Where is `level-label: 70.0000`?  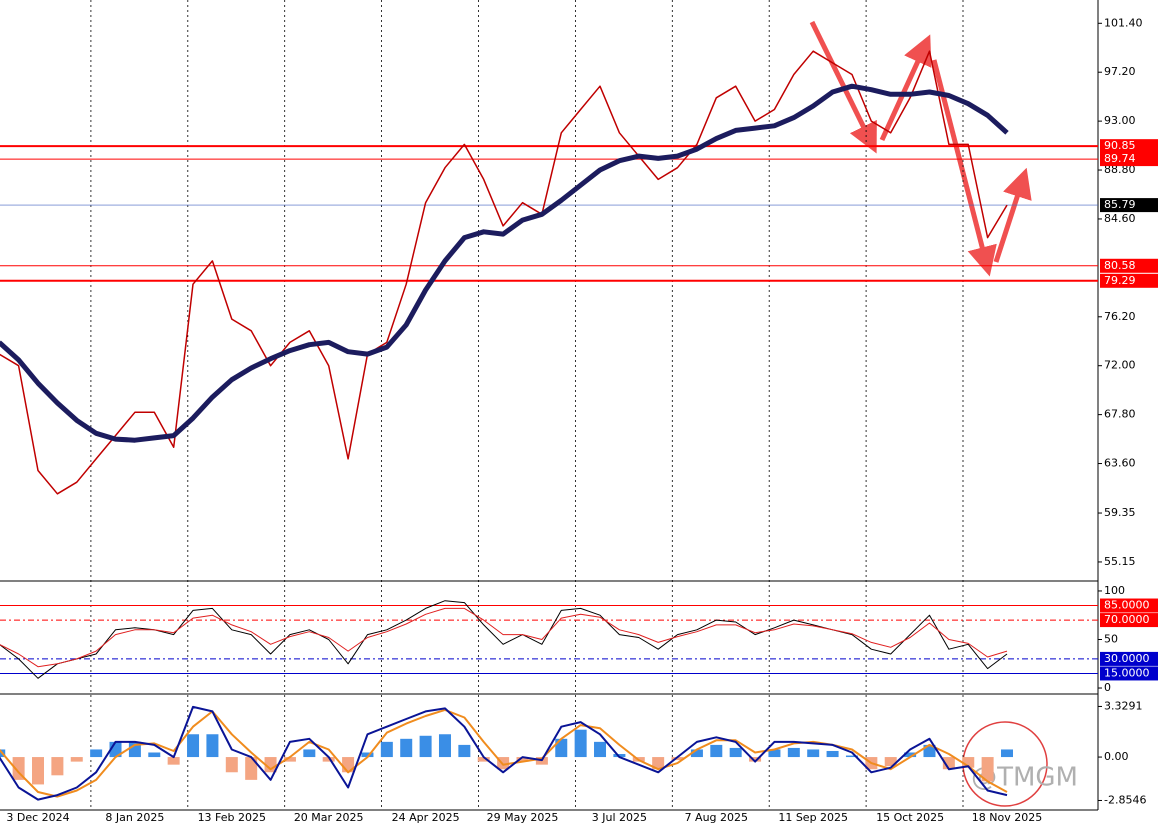
level-label: 70.0000 is located at coordinates (1127, 619).